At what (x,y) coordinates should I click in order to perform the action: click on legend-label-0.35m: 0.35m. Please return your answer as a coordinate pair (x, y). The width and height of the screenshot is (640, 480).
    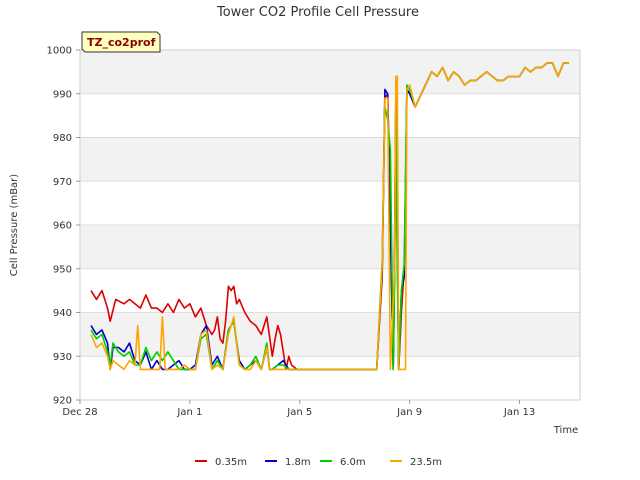
    Looking at the image, I should click on (231, 462).